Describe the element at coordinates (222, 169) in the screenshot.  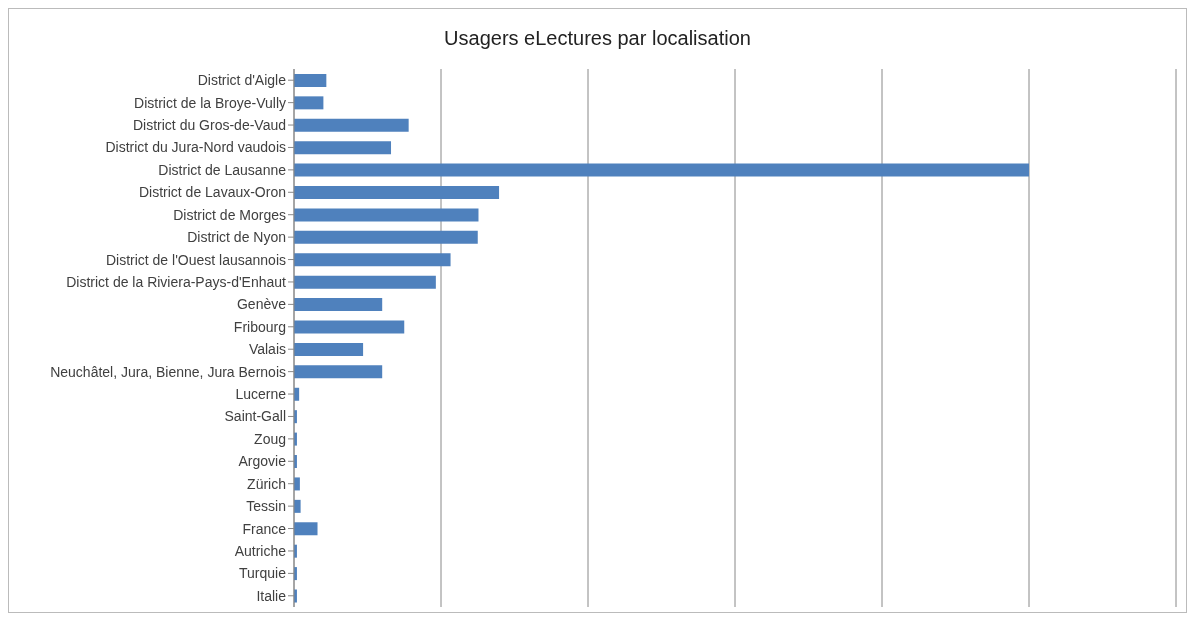
I see `y-tick-label: District de Lausanne` at that location.